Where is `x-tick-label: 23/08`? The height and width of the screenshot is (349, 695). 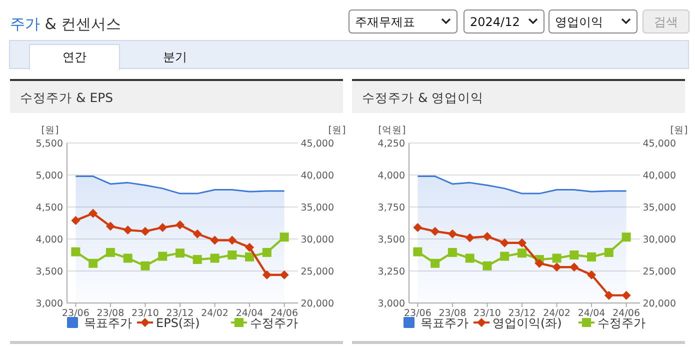
x-tick-label: 23/08 is located at coordinates (452, 313).